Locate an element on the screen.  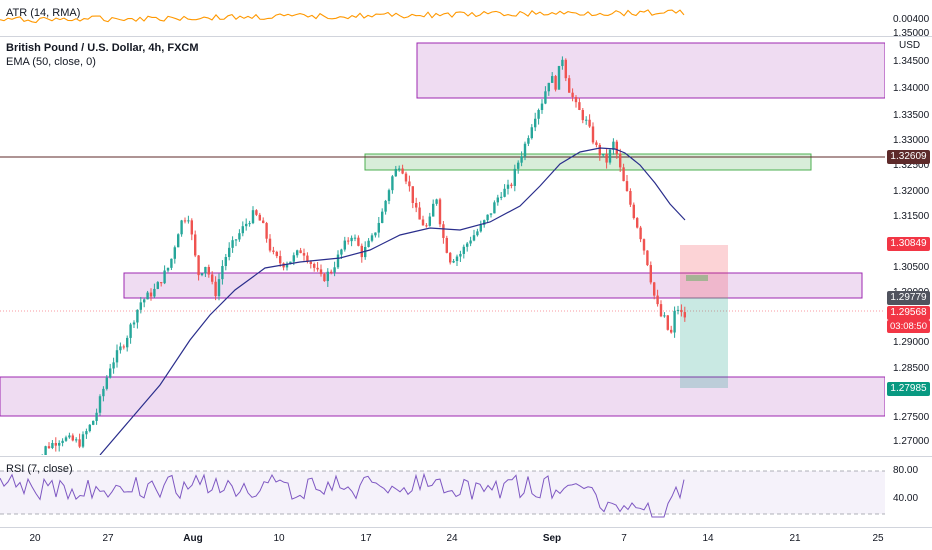
time-tick: 10 is located at coordinates (279, 538).